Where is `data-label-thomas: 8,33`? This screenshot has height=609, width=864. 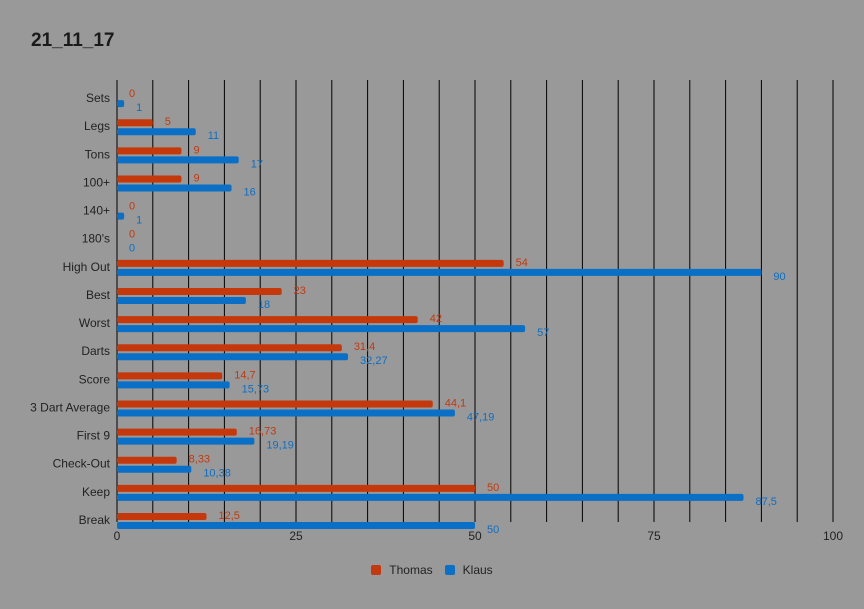
data-label-thomas: 8,33 is located at coordinates (199, 460).